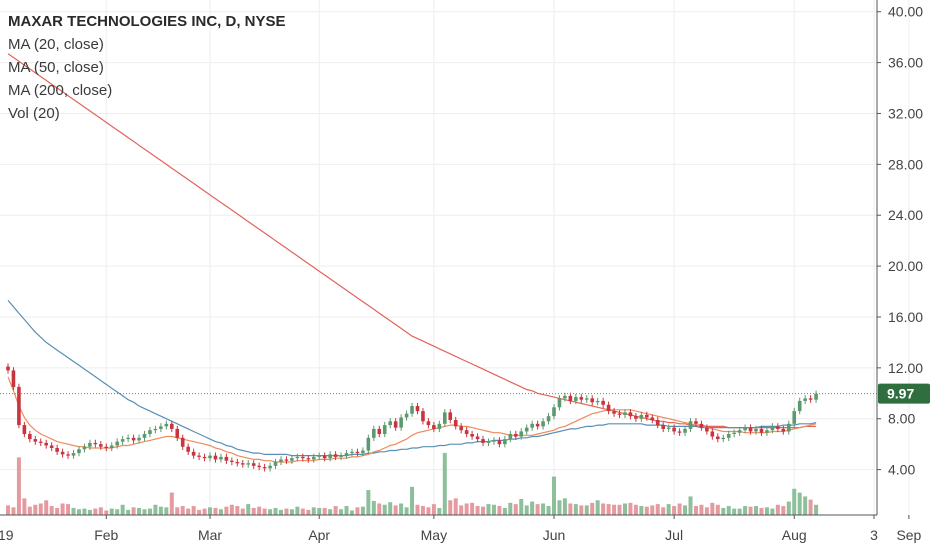 This screenshot has width=932, height=550. I want to click on xtick-label: Jul, so click(674, 535).